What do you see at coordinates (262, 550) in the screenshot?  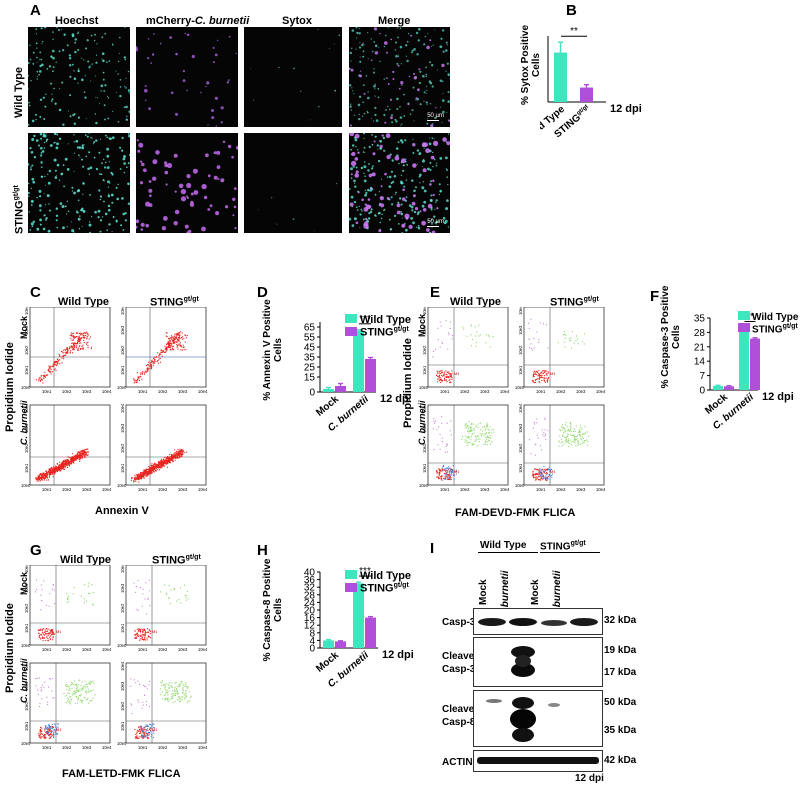 I see `panel-letter-h: H` at bounding box center [262, 550].